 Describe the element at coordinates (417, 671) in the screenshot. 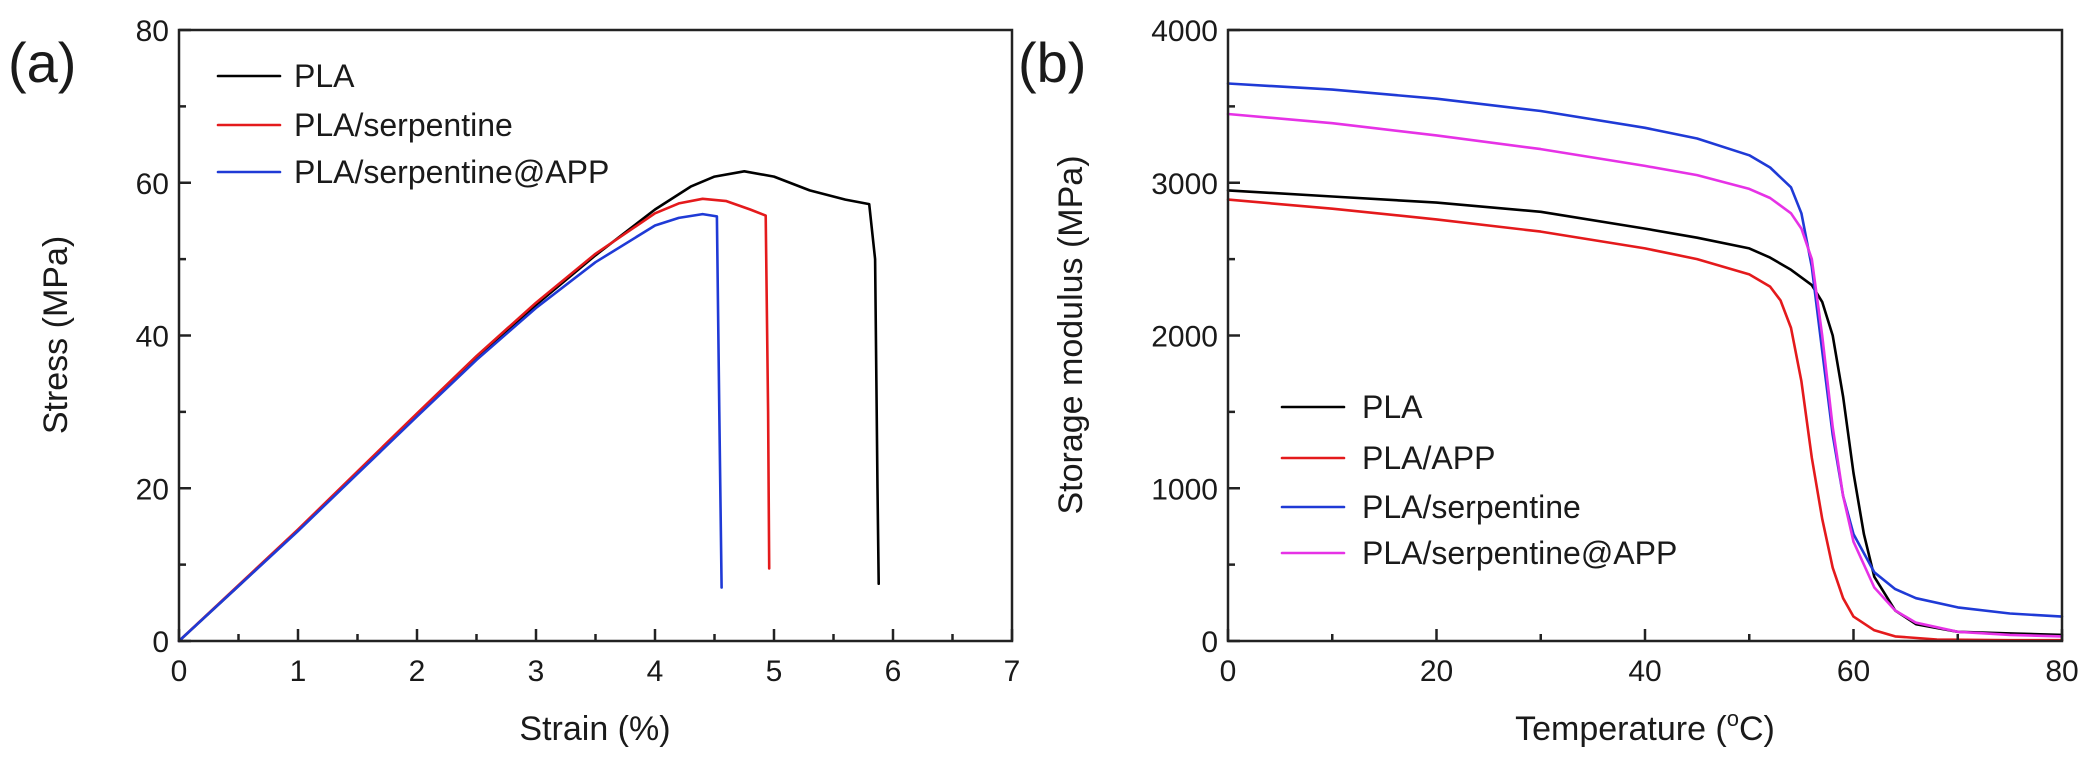

I see `x-tick-label-a-2: 2` at that location.